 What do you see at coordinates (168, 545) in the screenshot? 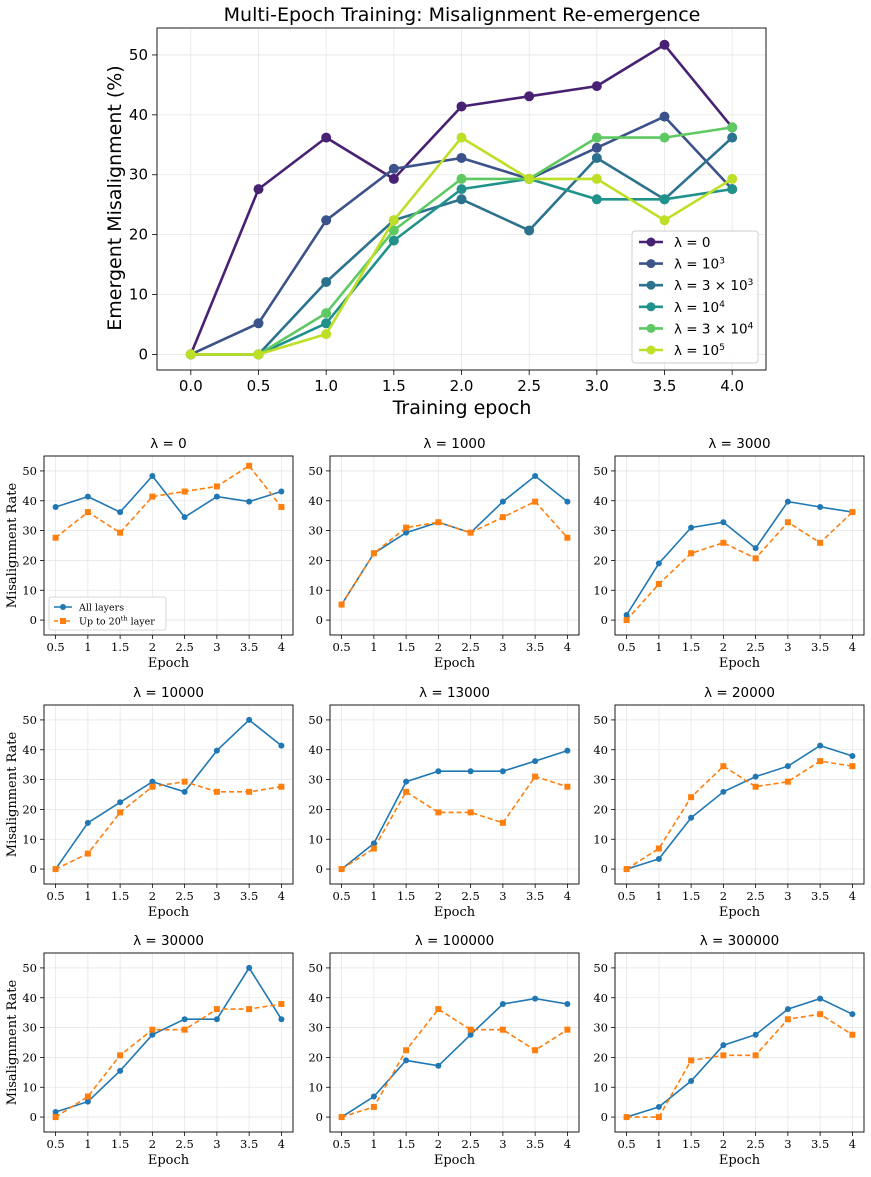
I see `plot-frame` at bounding box center [168, 545].